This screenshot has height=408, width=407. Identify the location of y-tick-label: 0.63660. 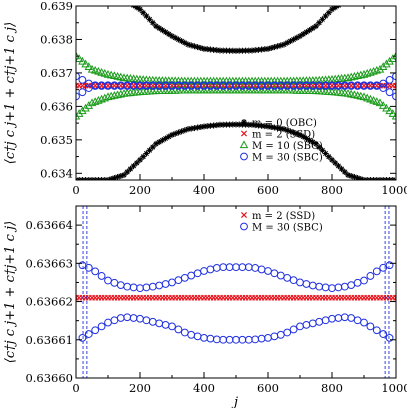
(49, 378).